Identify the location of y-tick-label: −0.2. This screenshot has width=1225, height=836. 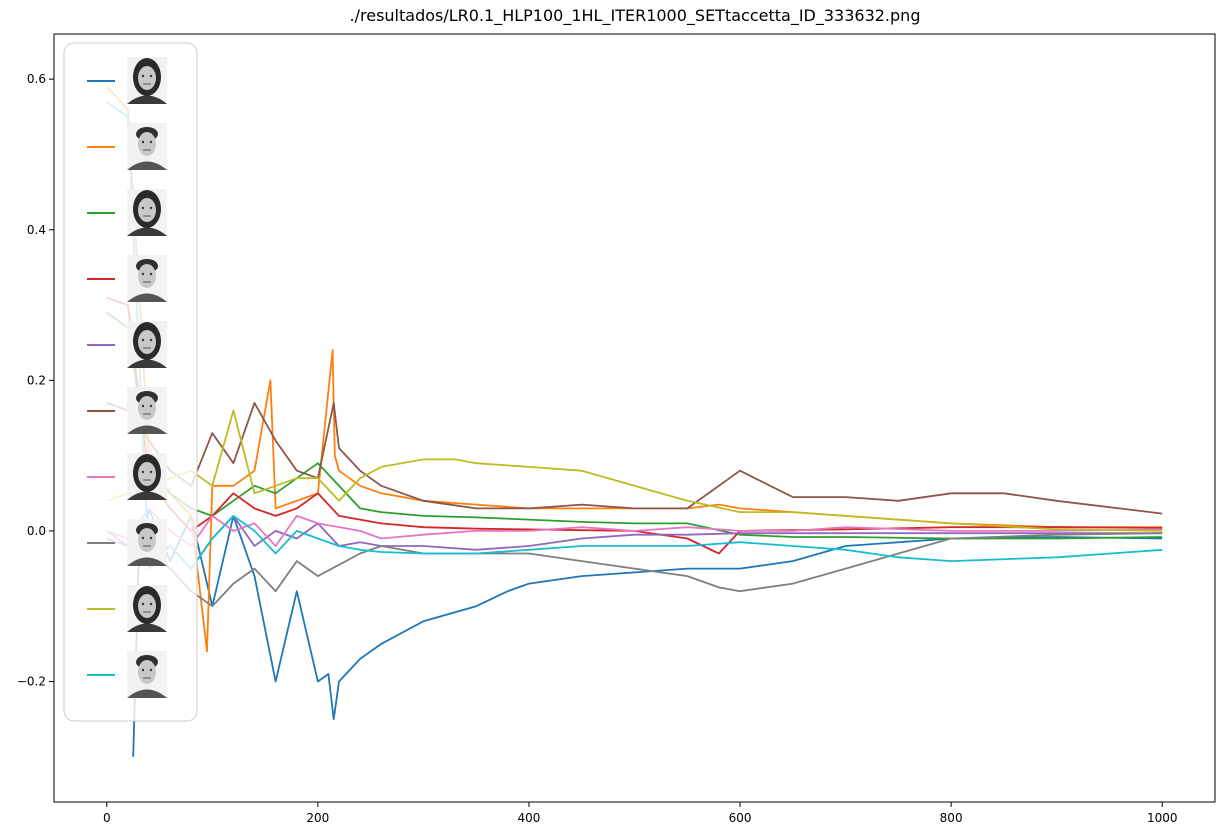
(31, 682).